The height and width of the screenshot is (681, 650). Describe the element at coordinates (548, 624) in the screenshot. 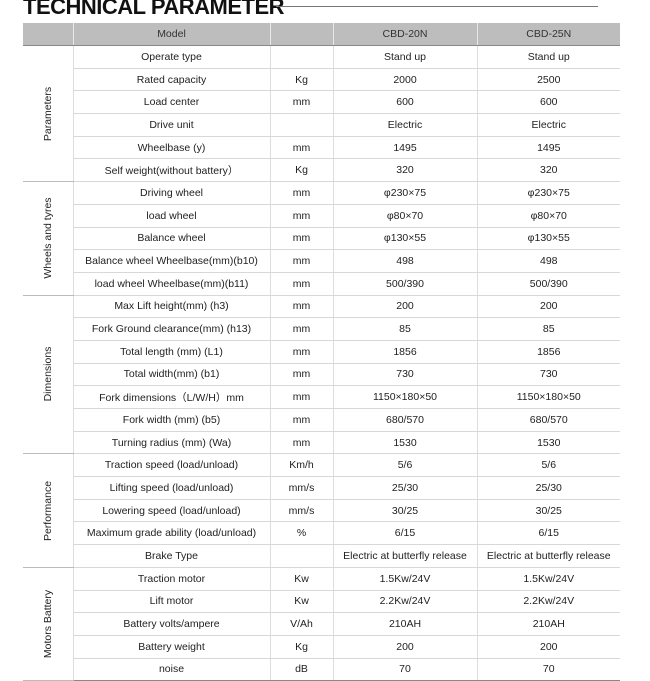

I see `value-model-2: 210AH` at that location.